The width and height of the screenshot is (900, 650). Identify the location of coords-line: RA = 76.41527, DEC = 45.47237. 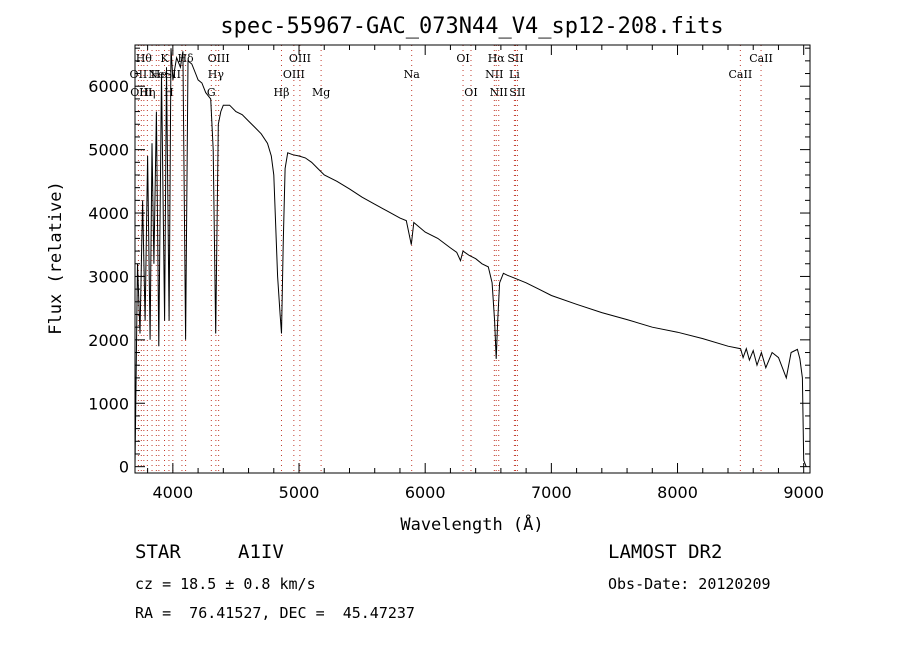
(275, 613).